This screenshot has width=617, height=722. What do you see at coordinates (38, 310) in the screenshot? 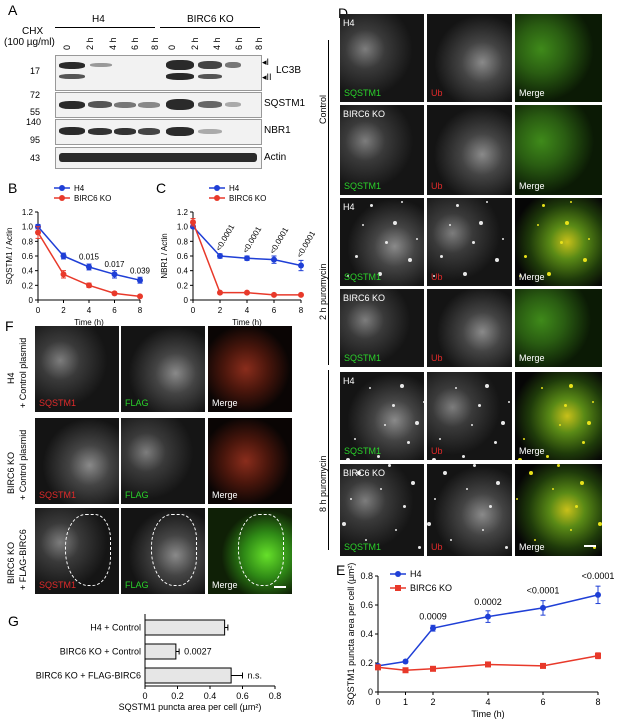
I see `x-tick-label: 0` at bounding box center [38, 310].